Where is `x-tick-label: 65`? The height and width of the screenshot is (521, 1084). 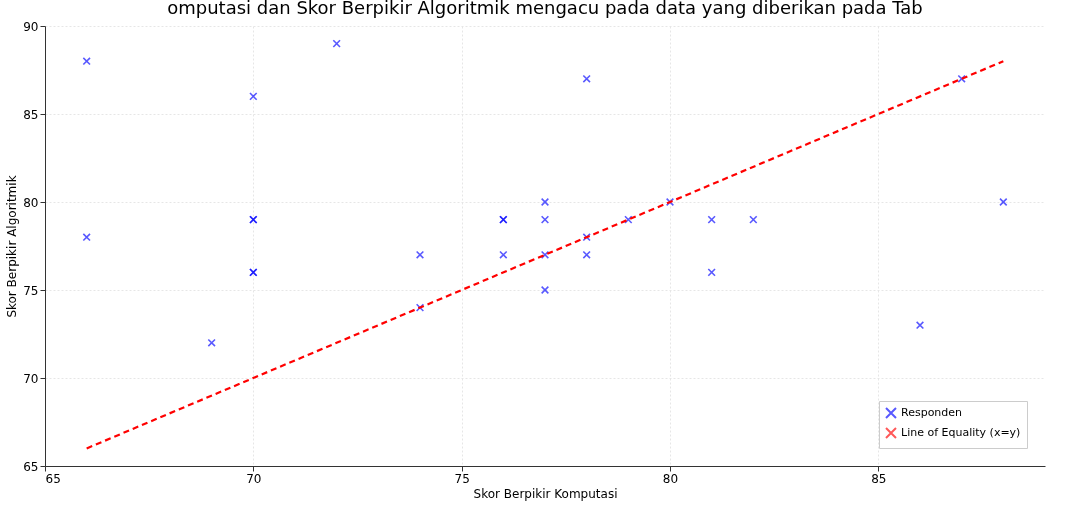 x-tick-label: 65 is located at coordinates (53, 478).